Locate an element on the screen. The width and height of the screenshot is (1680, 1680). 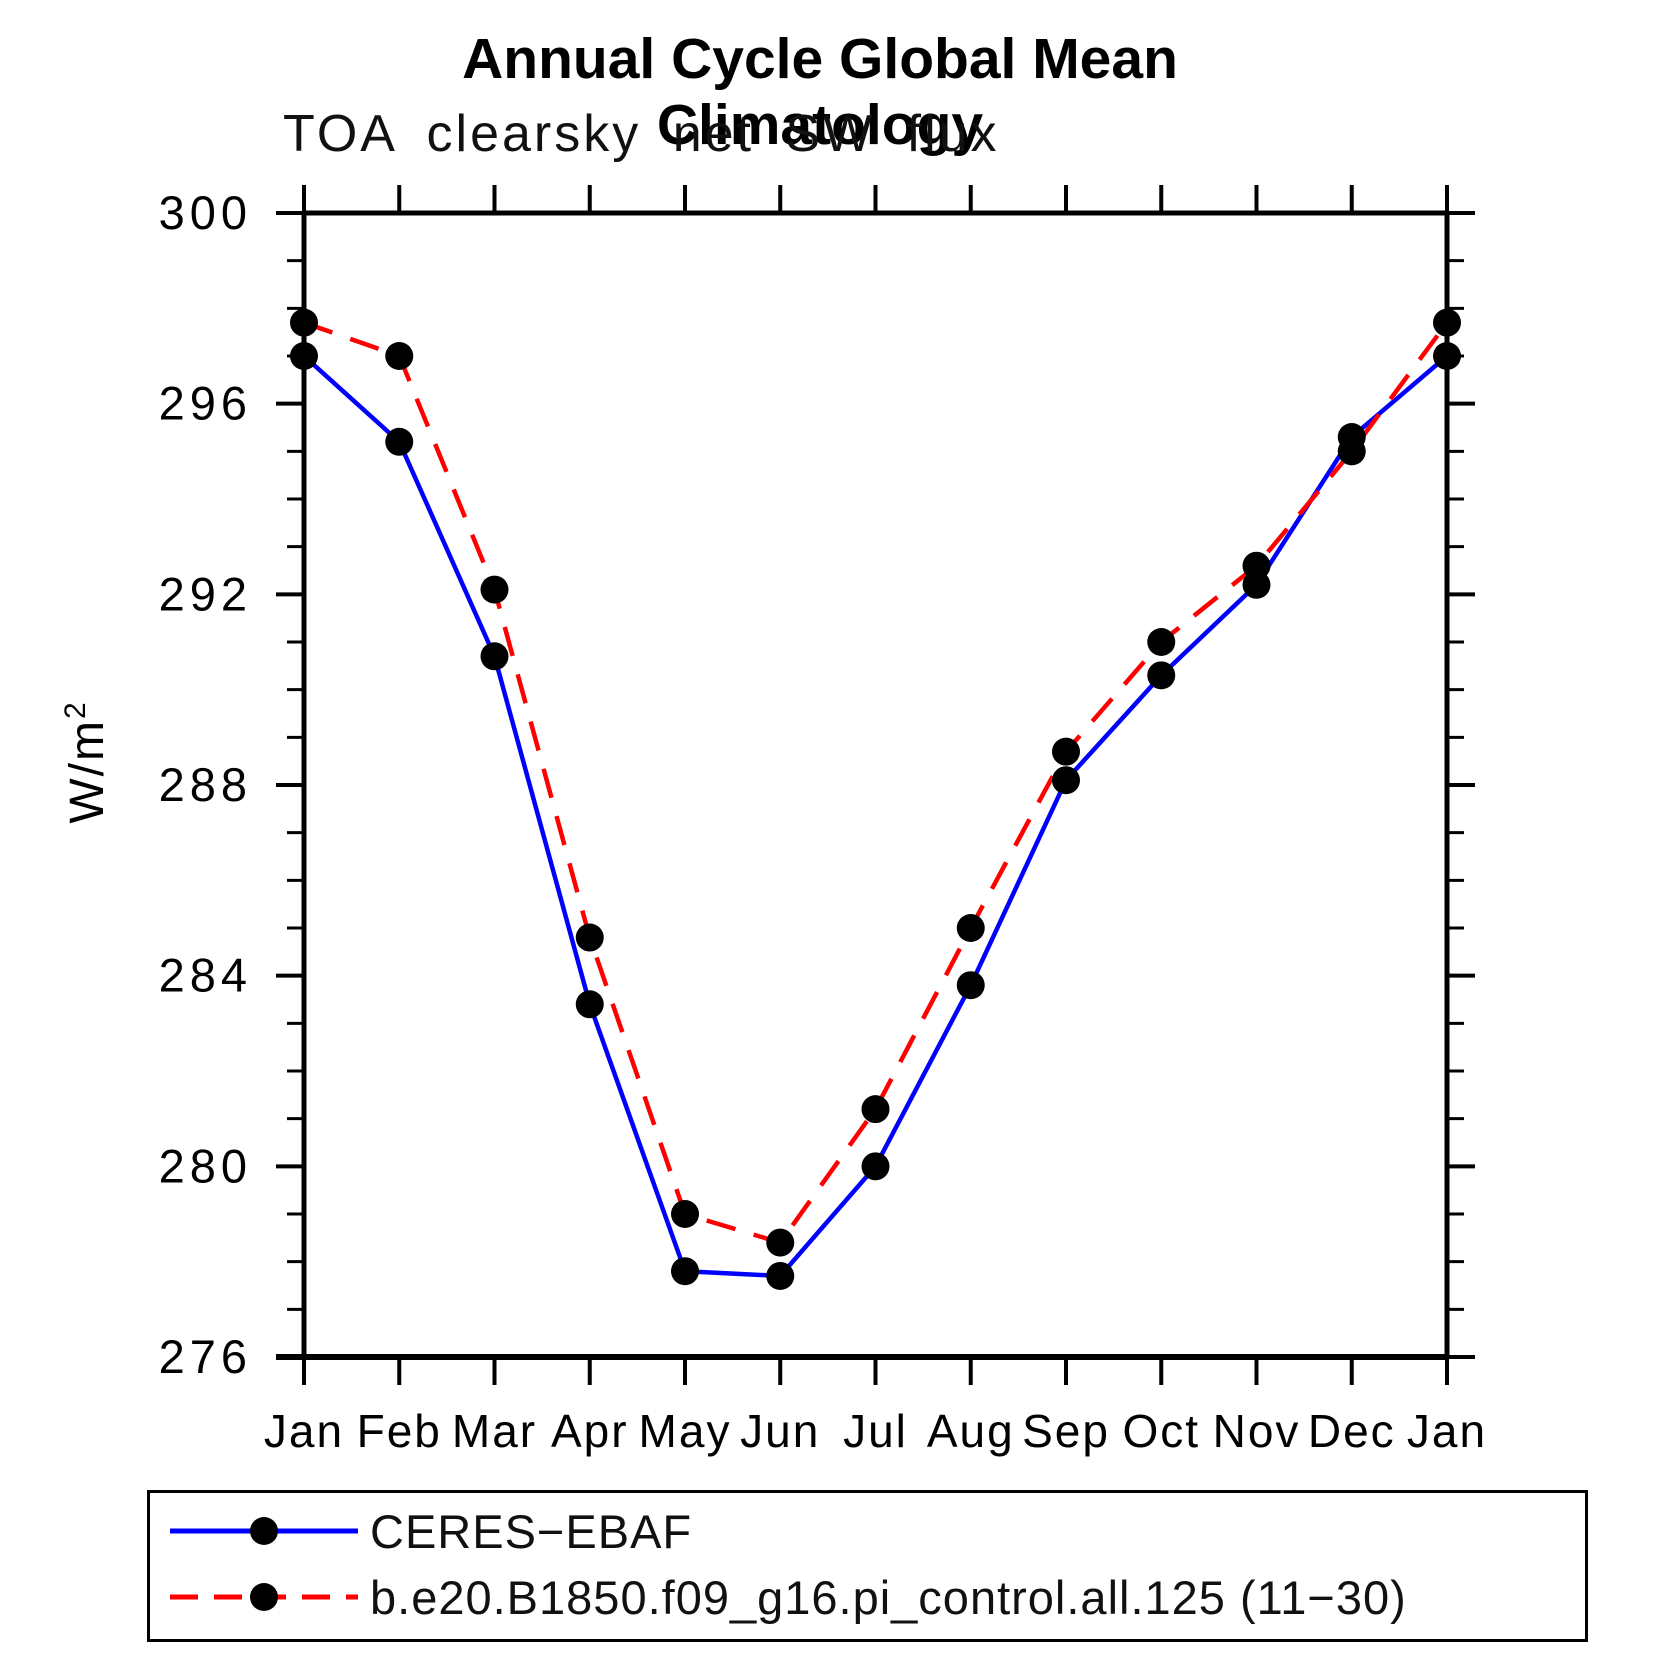
y-tick-label: 292 is located at coordinates (205, 593).